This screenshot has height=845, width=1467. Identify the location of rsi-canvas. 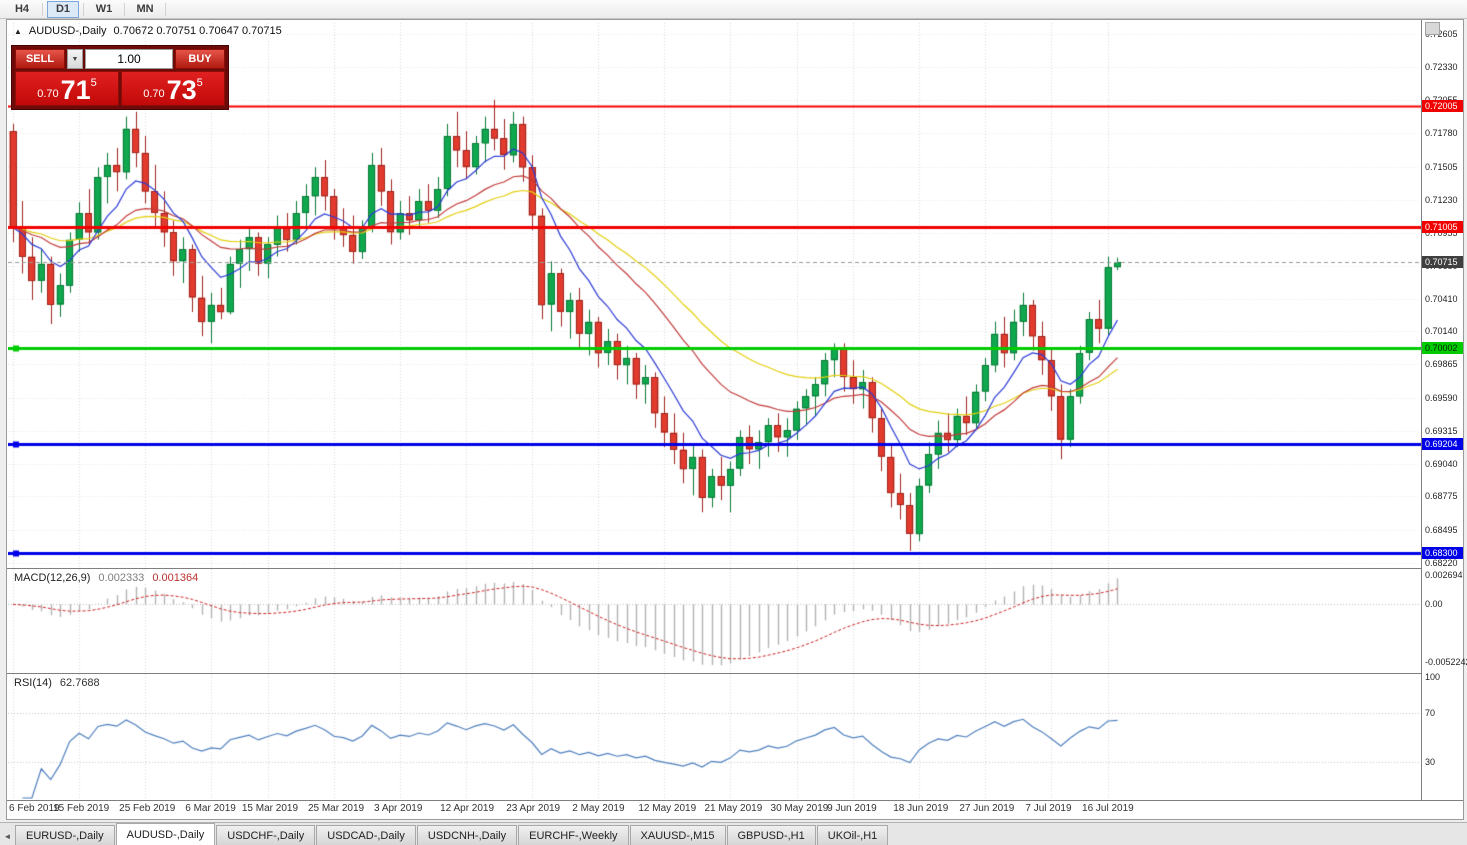
(714, 736).